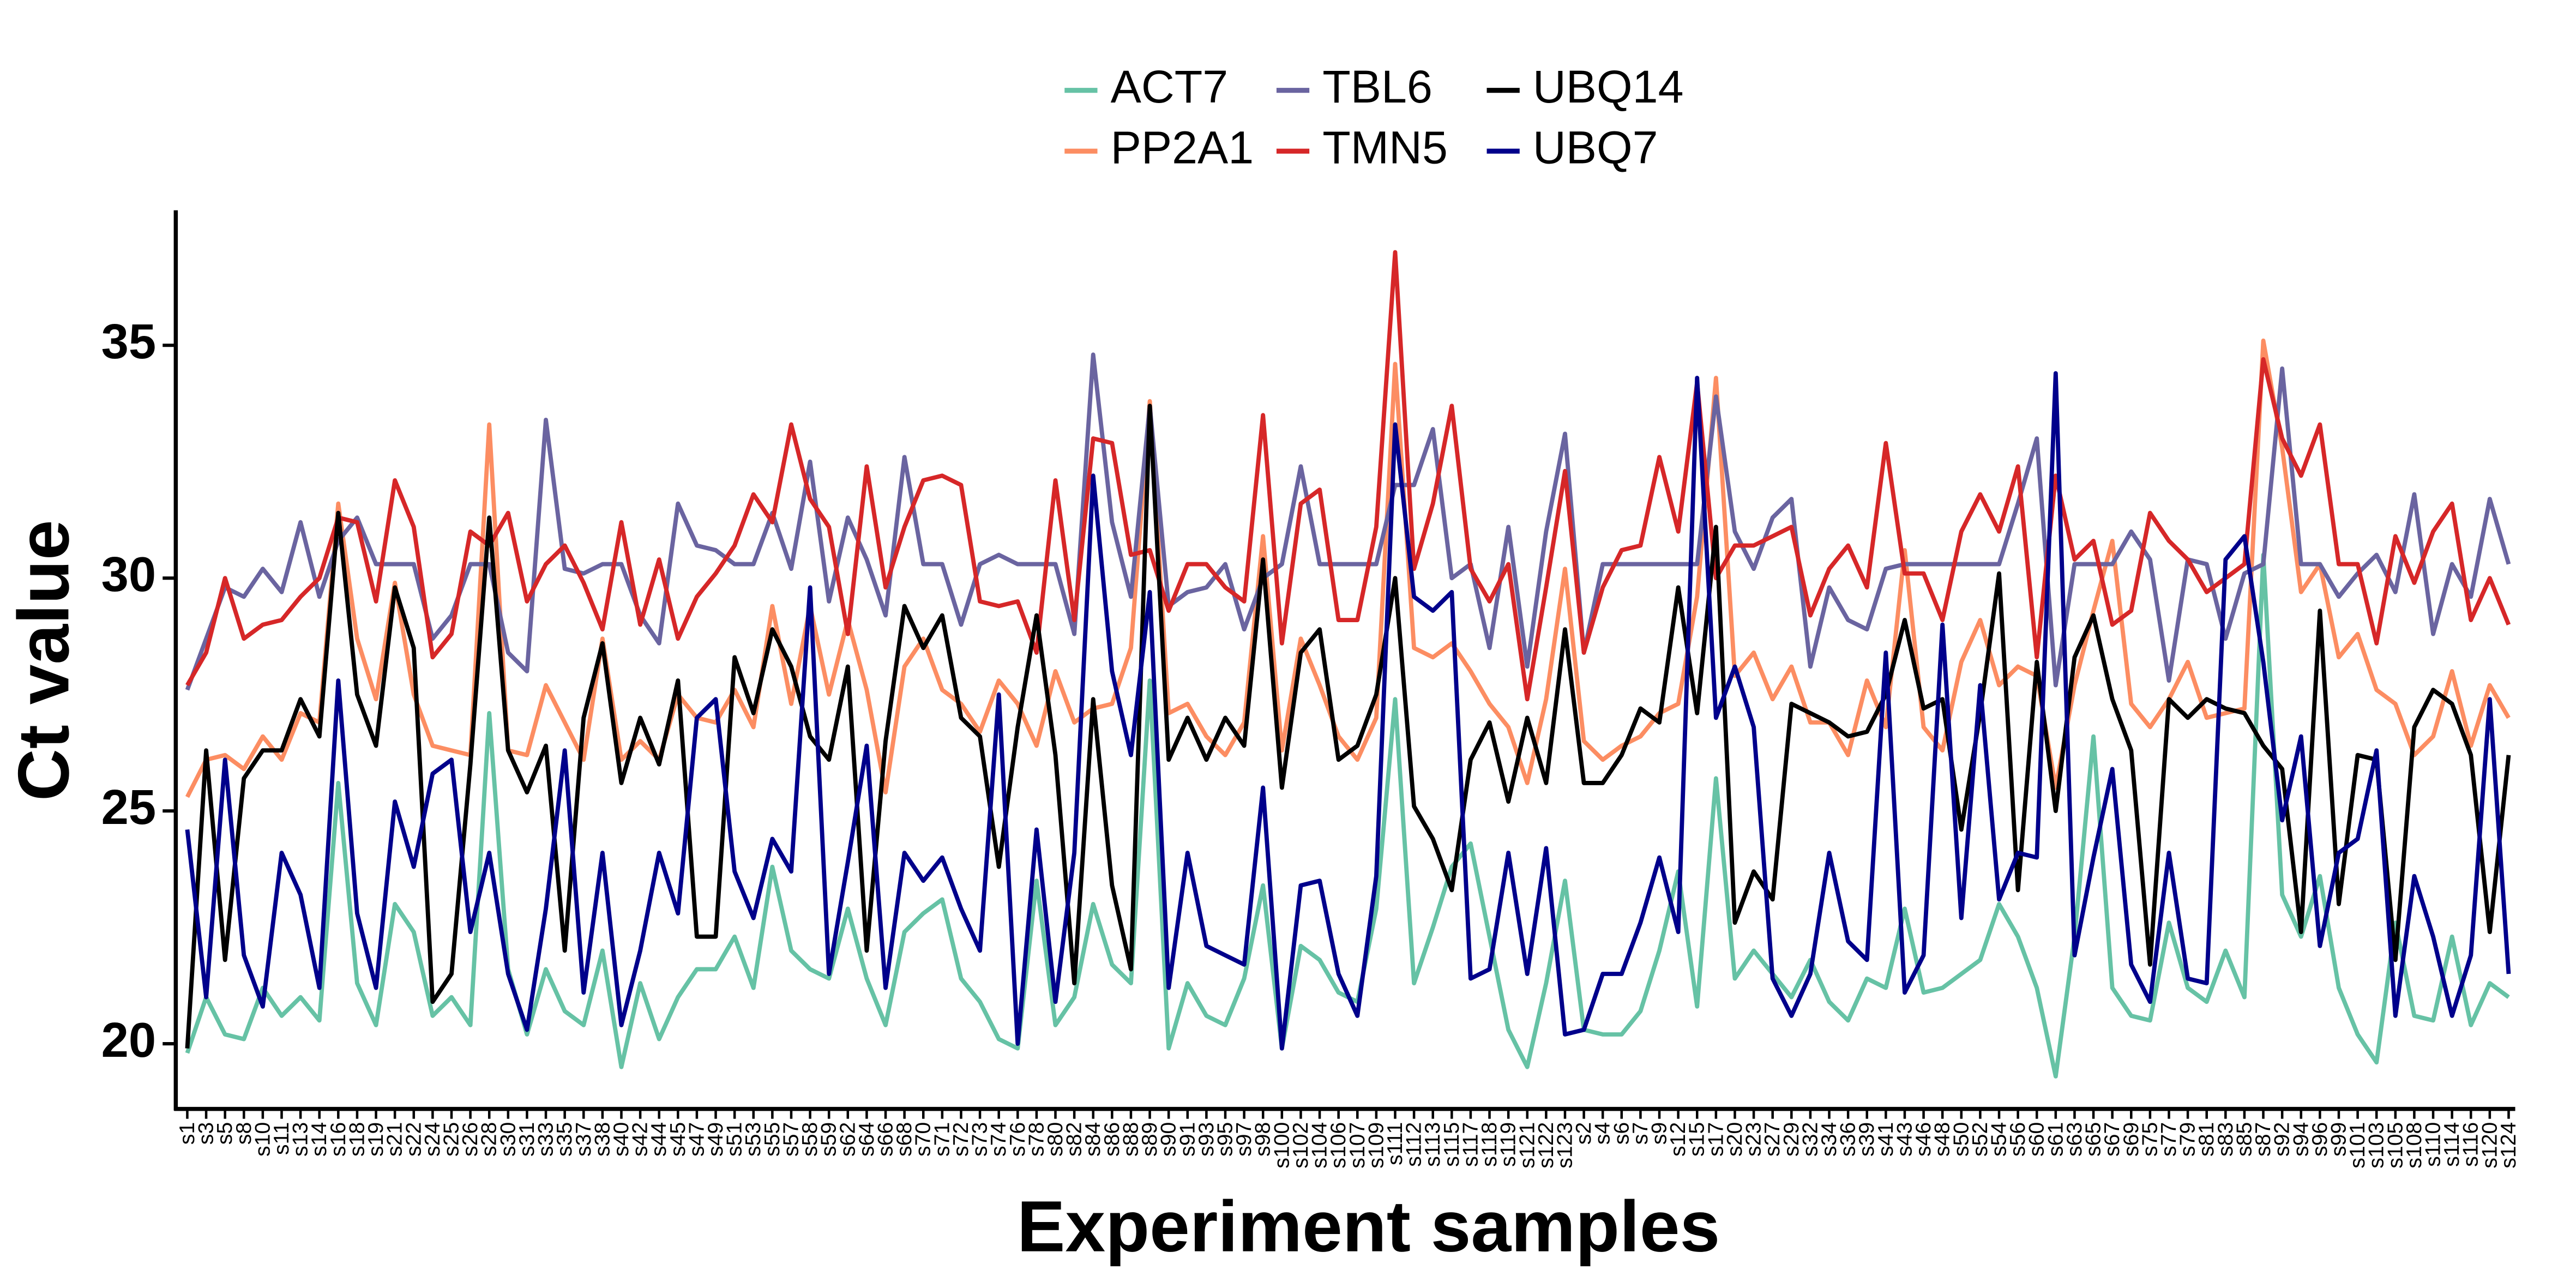 This screenshot has height=1288, width=2576. Describe the element at coordinates (1584, 1133) in the screenshot. I see `x-tick-label: s2` at that location.